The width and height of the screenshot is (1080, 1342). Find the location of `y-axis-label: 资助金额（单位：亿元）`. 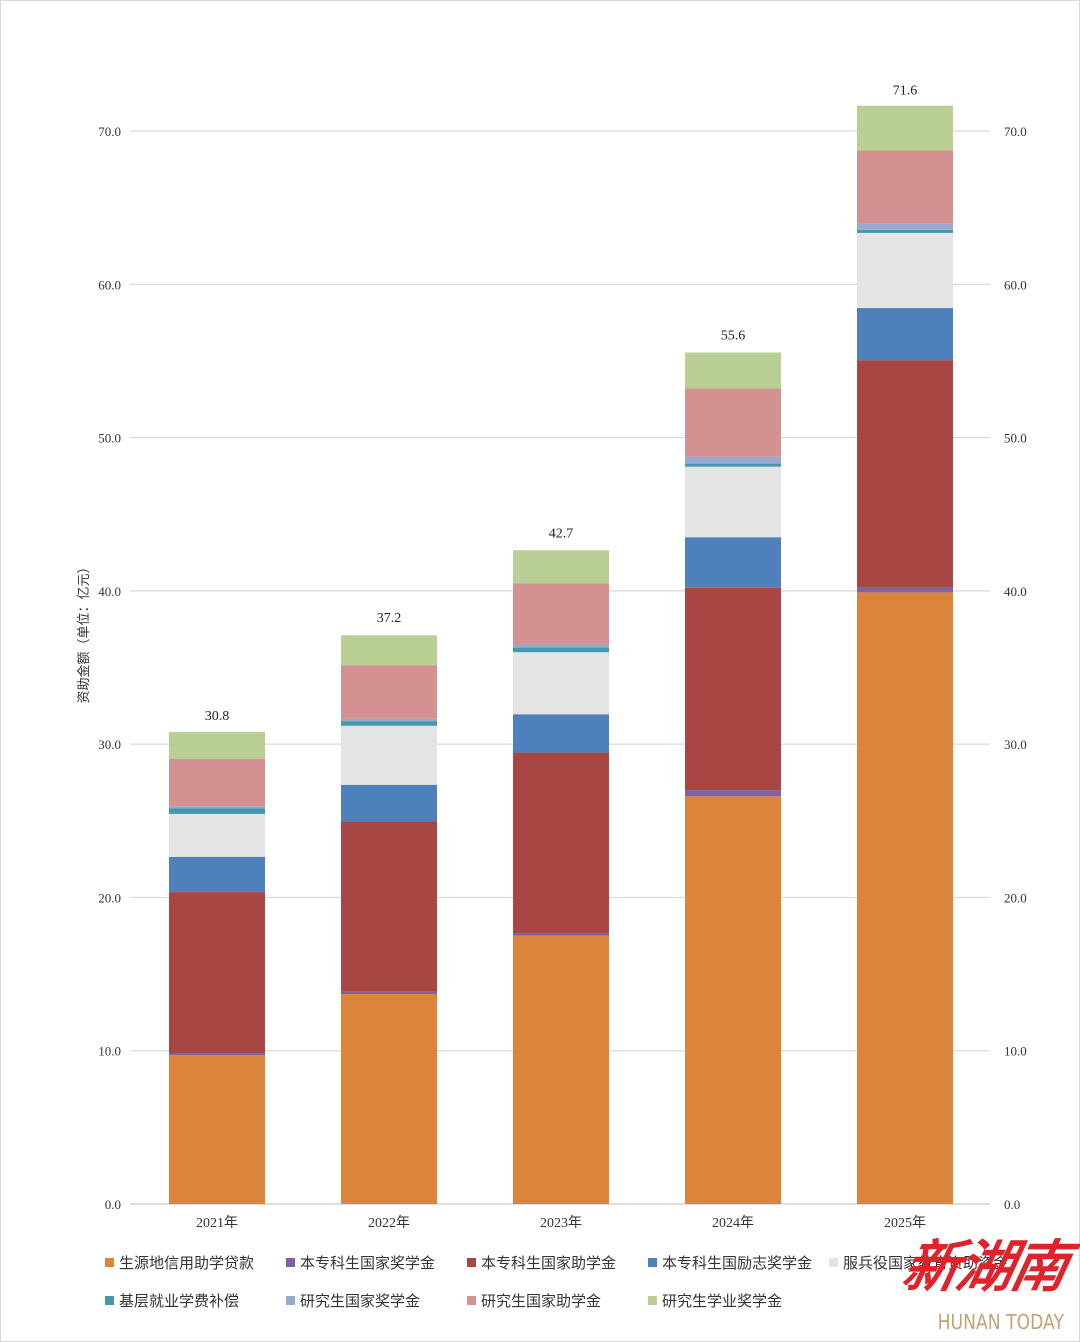

y-axis-label: 资助金额（单位：亿元） is located at coordinates (83, 631).